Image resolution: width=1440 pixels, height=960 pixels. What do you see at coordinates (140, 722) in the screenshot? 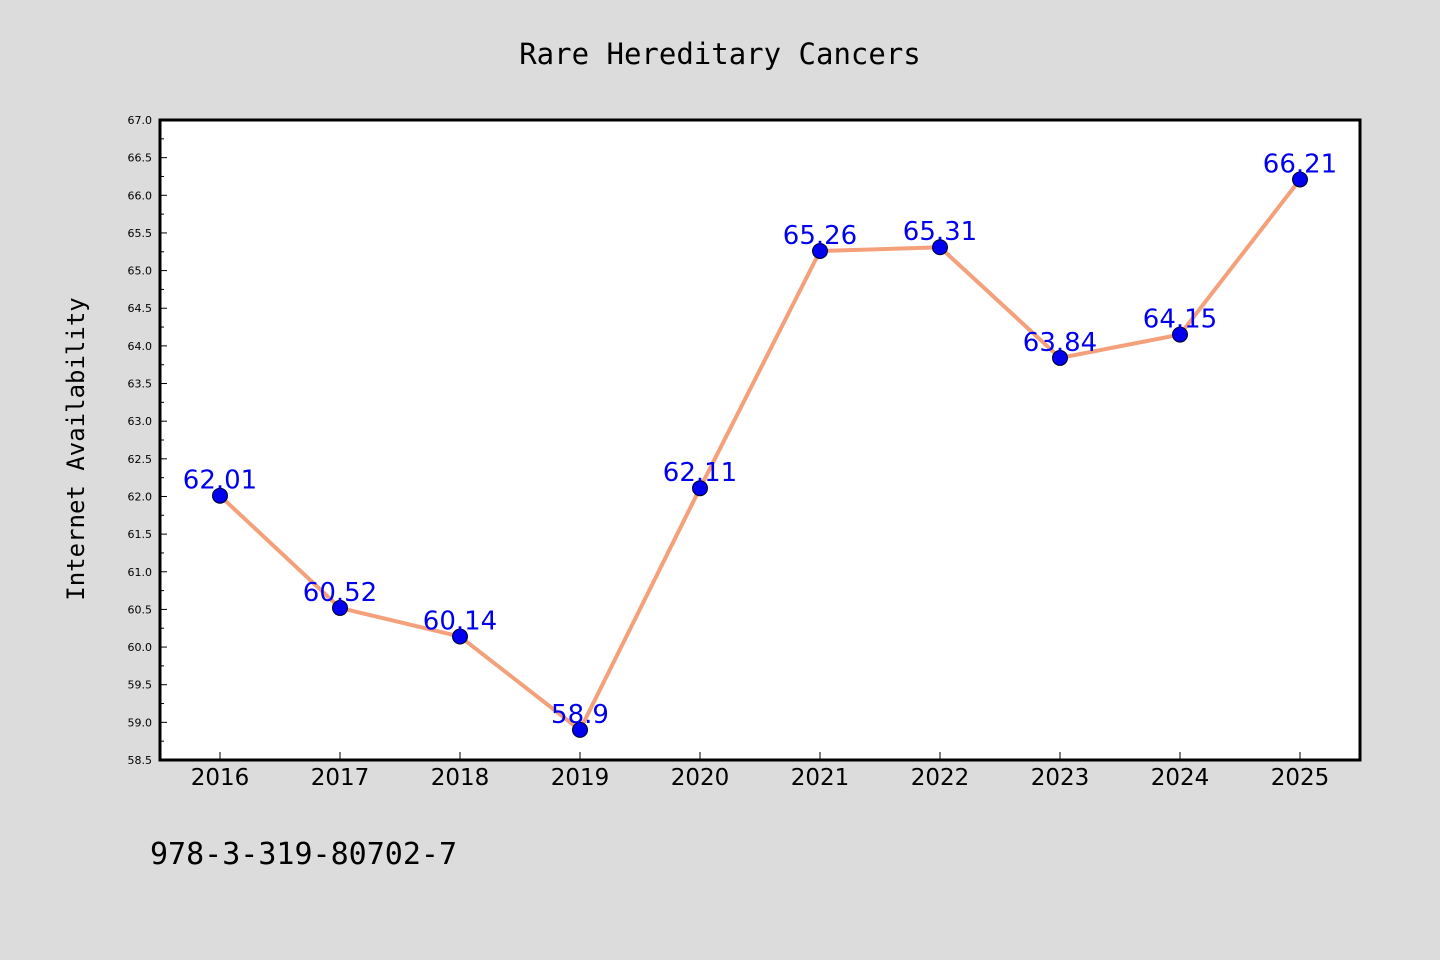
I see `y-tick-label: 59.0` at bounding box center [140, 722].